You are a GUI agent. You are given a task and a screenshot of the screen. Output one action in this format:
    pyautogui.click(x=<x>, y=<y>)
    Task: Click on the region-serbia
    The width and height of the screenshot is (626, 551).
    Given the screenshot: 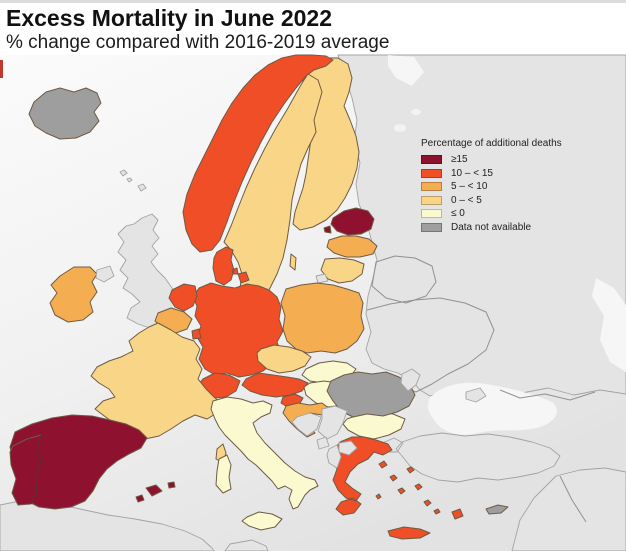 What is the action you would take?
    pyautogui.click(x=332, y=422)
    